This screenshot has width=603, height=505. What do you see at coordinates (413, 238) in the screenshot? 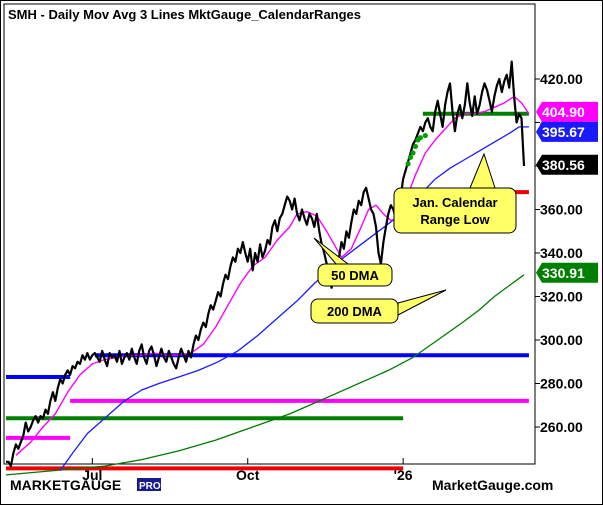
I see `callouts: Jan. Calendar Range Low 50 DMA 200 DMA` at bounding box center [413, 238].